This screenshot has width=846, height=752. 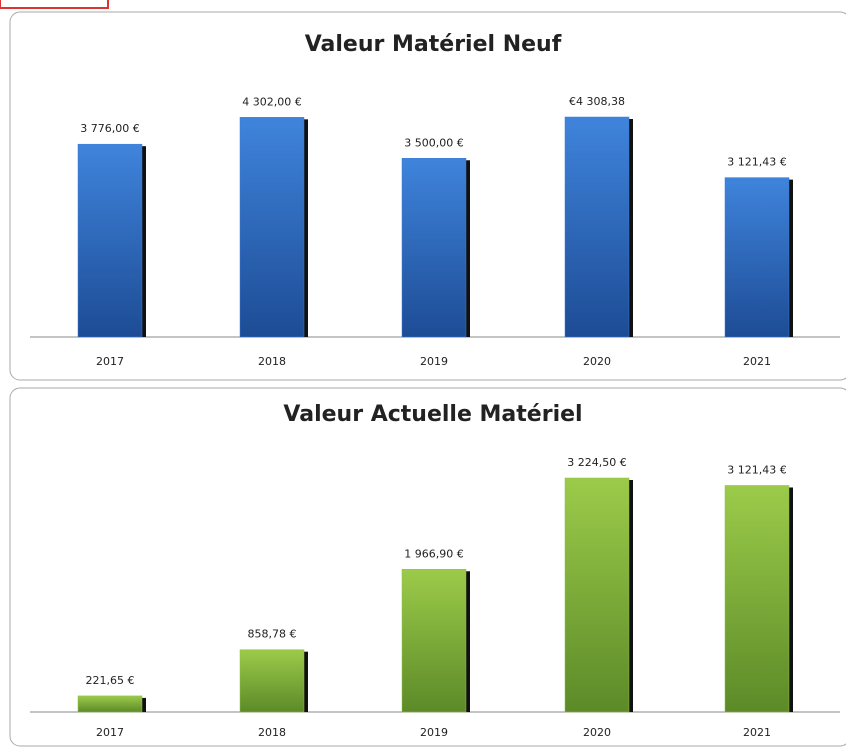 I want to click on highlight, so click(x=54, y=4).